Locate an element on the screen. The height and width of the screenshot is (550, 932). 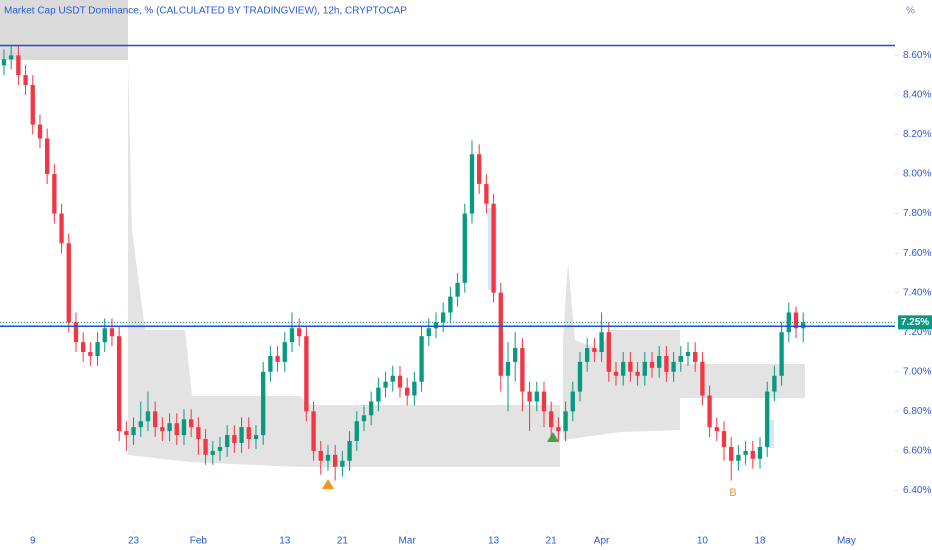
x-tick-label: Apr is located at coordinates (602, 541).